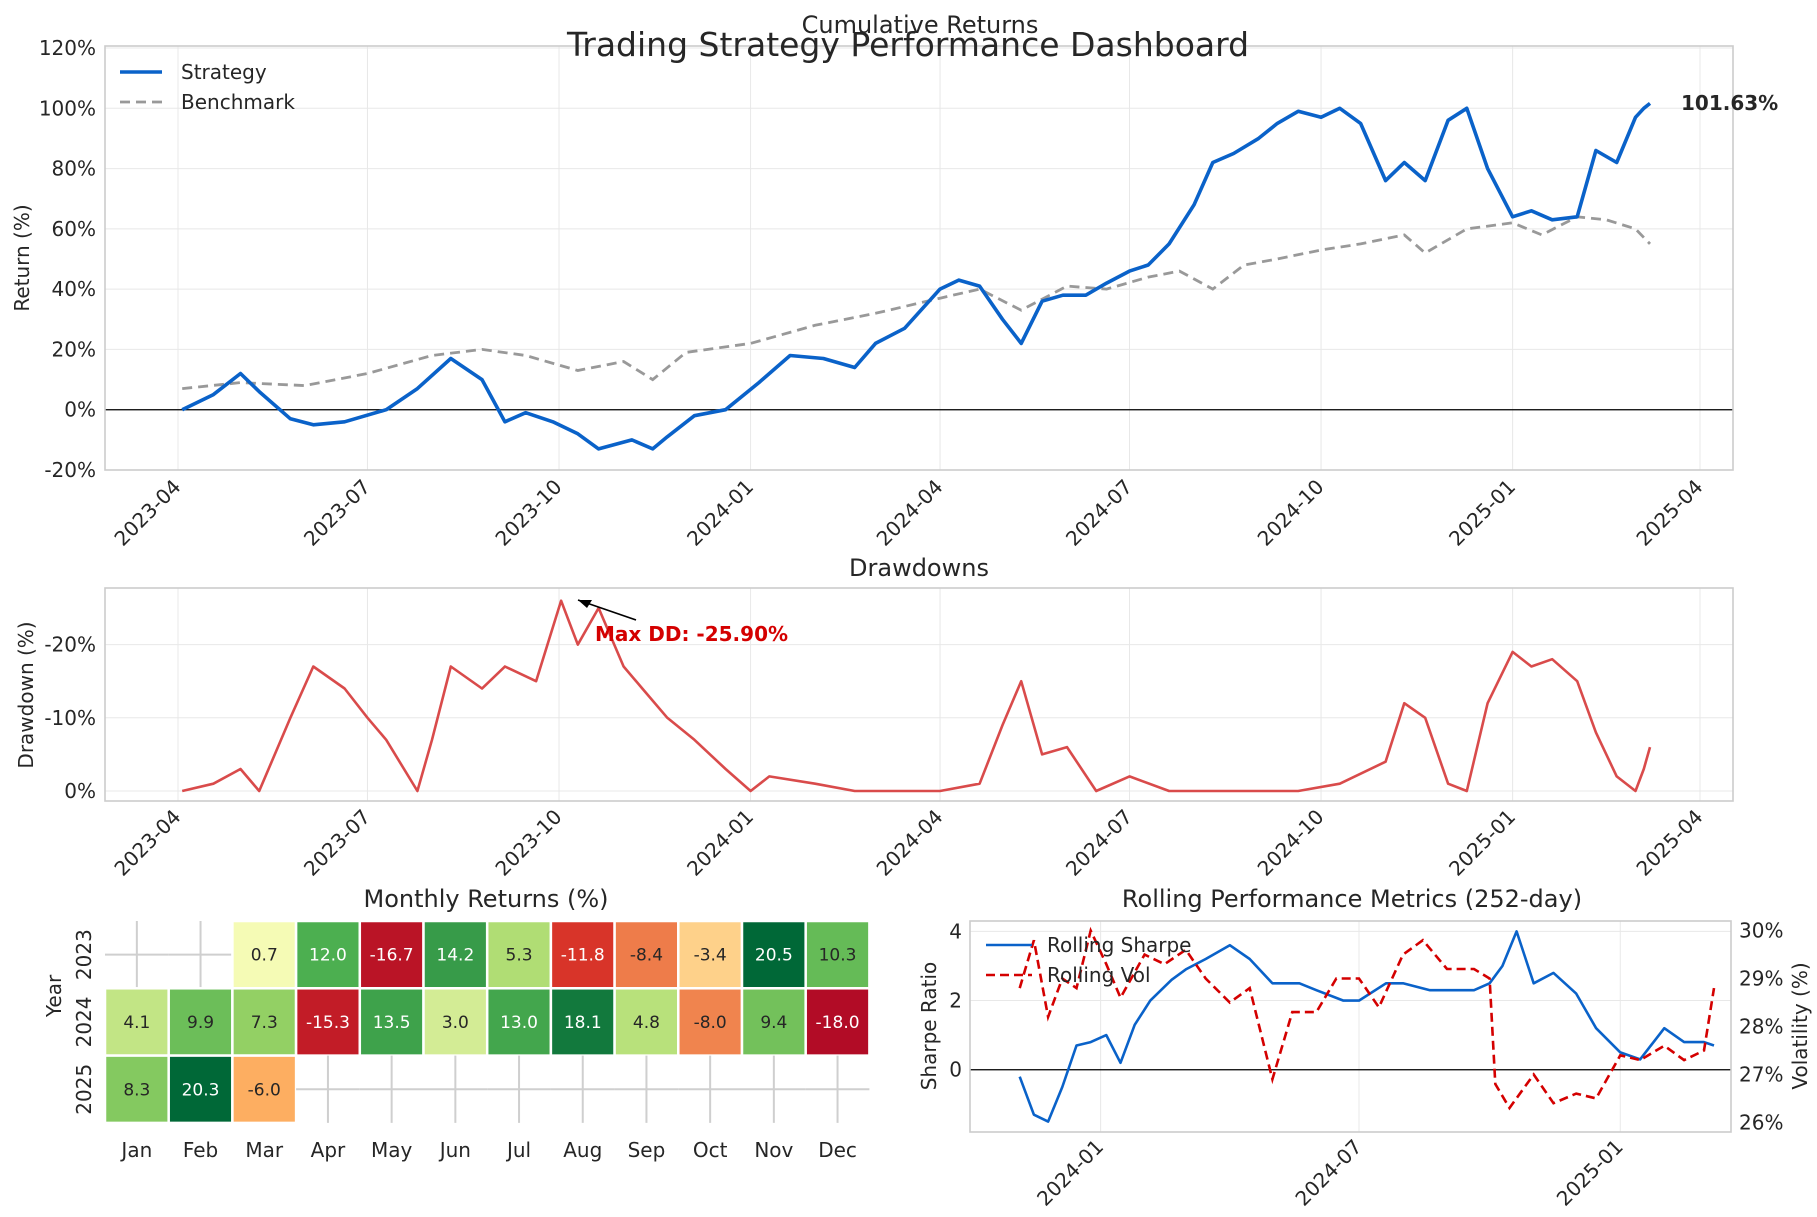 The image size is (1817, 1217). What do you see at coordinates (917, 302) in the screenshot?
I see `benchmark-line` at bounding box center [917, 302].